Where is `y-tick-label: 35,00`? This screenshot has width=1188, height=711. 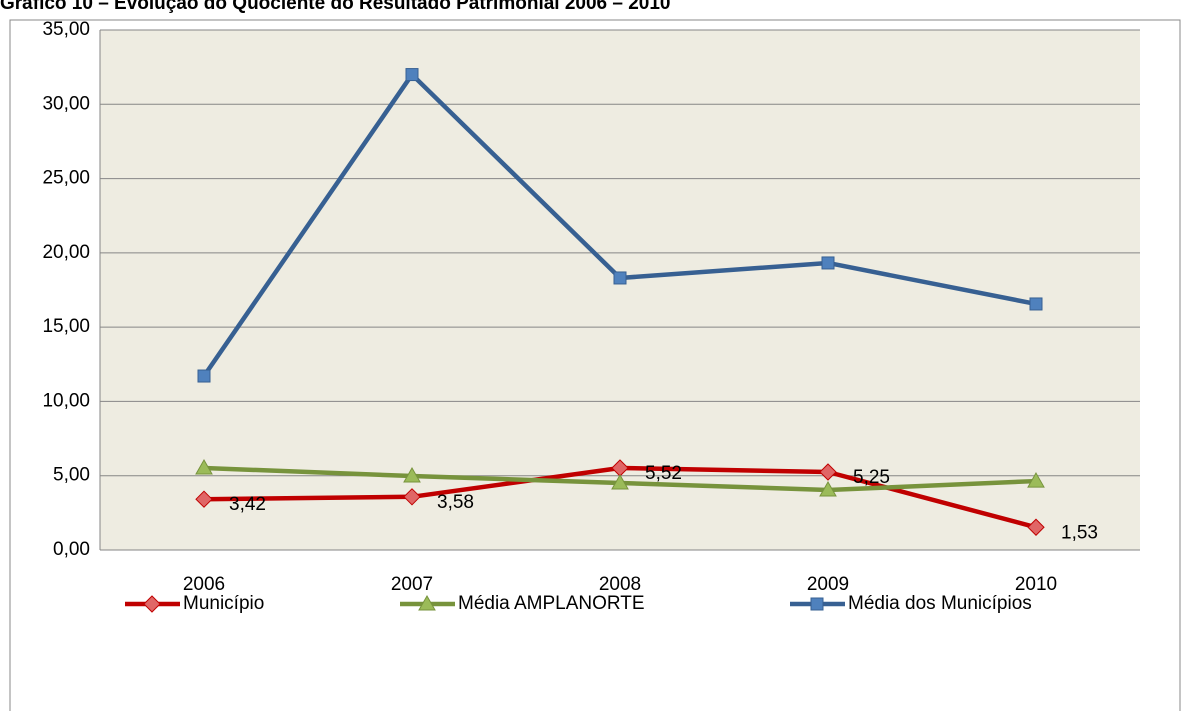 y-tick-label: 35,00 is located at coordinates (66, 29).